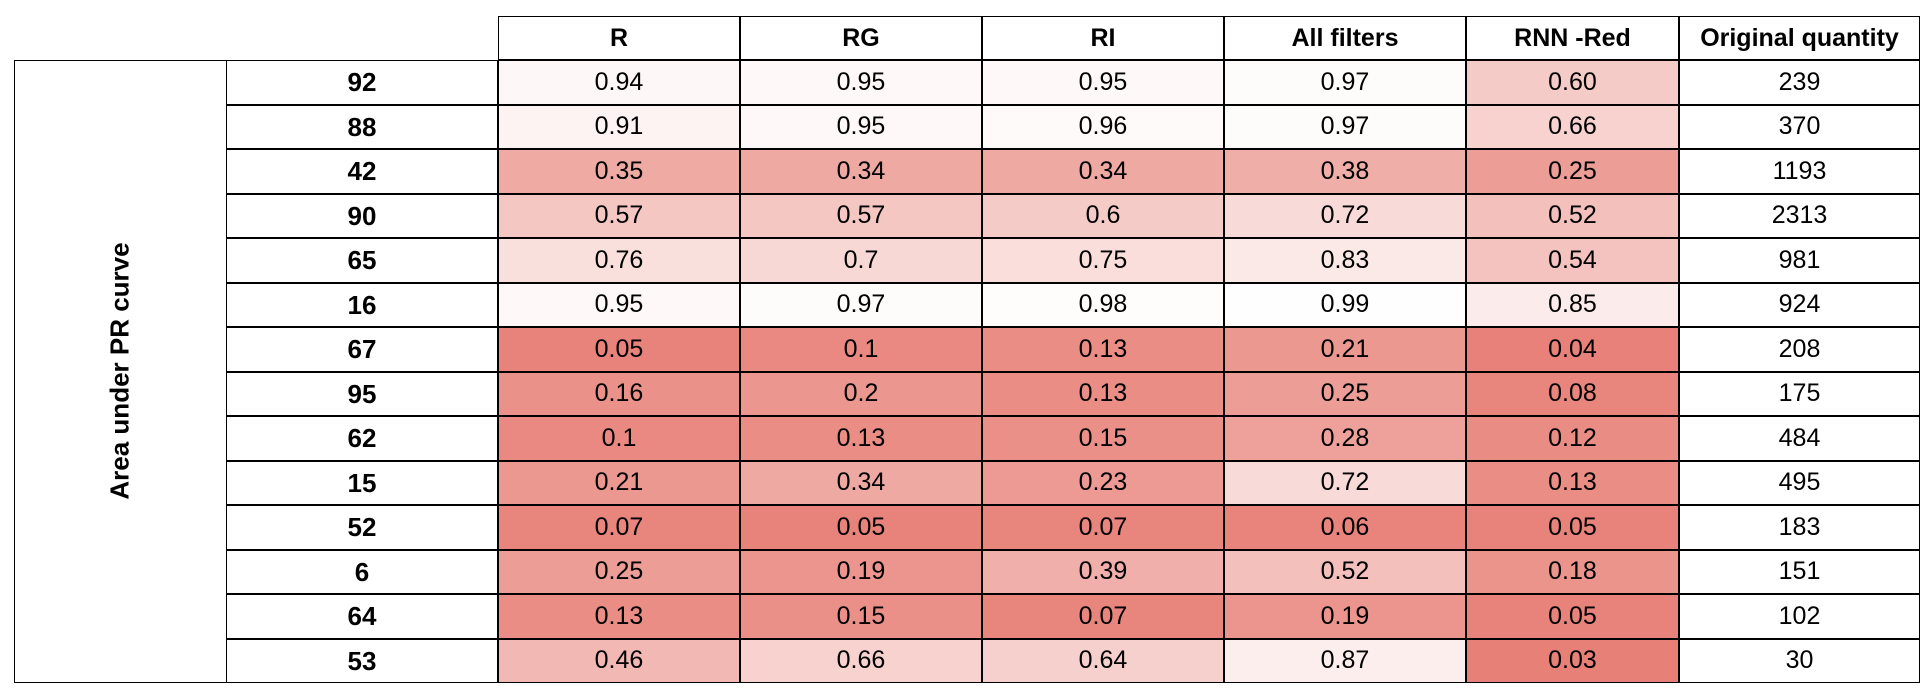 This screenshot has width=1932, height=700. I want to click on column-header: All filters, so click(1345, 38).